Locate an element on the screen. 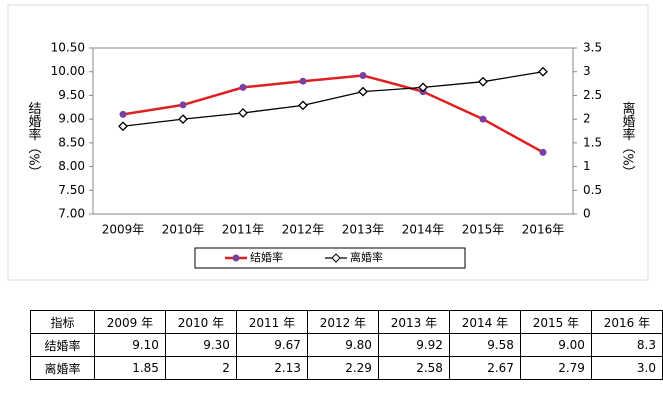 This screenshot has width=663, height=404. header-cell: 2015 年 is located at coordinates (555, 322).